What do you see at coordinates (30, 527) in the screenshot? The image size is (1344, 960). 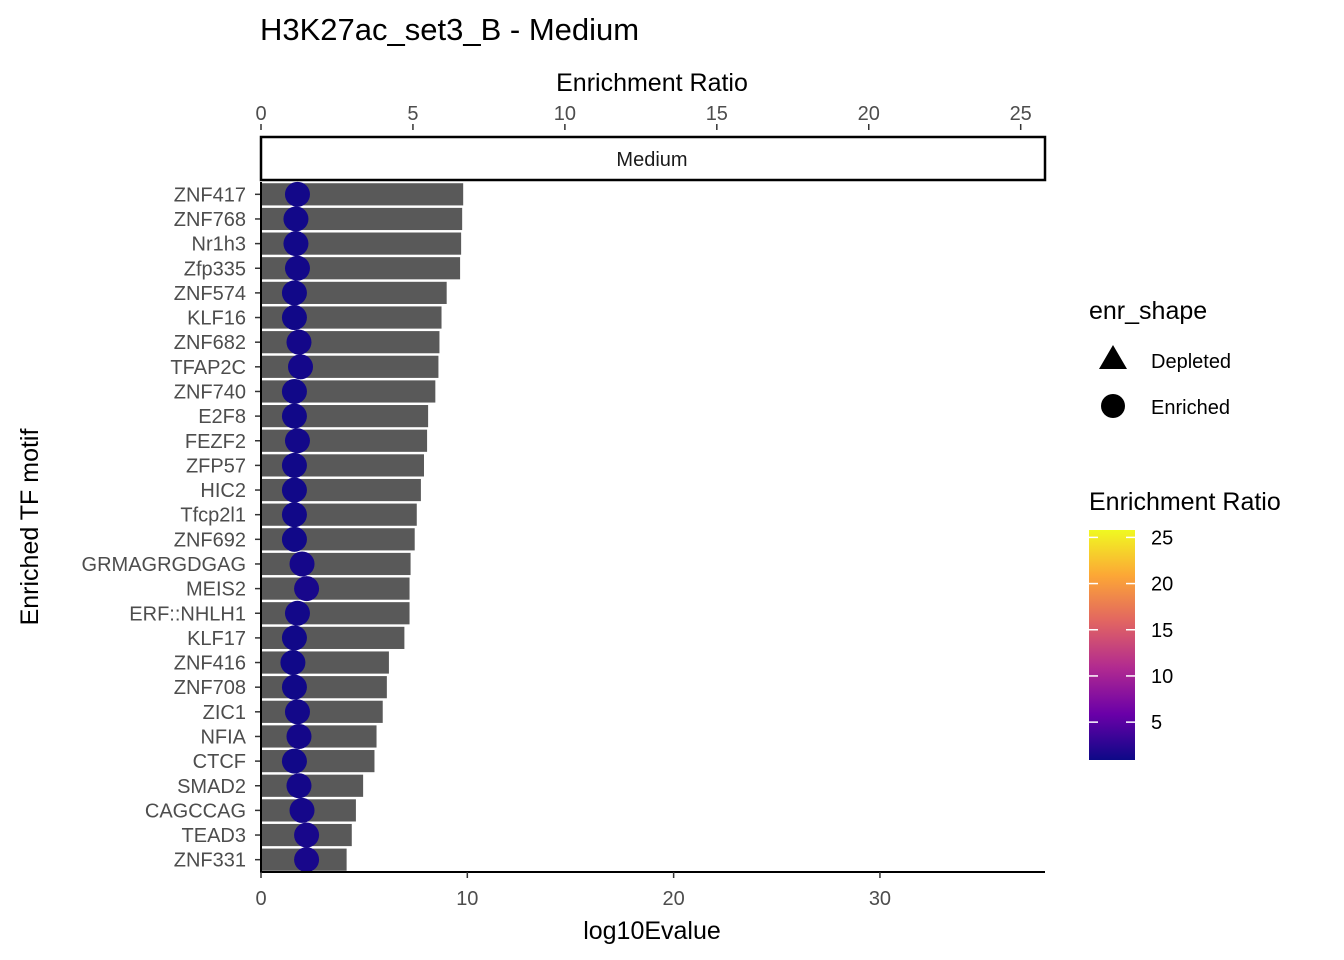 I see `y-axis-title: Enriched TF motif` at bounding box center [30, 527].